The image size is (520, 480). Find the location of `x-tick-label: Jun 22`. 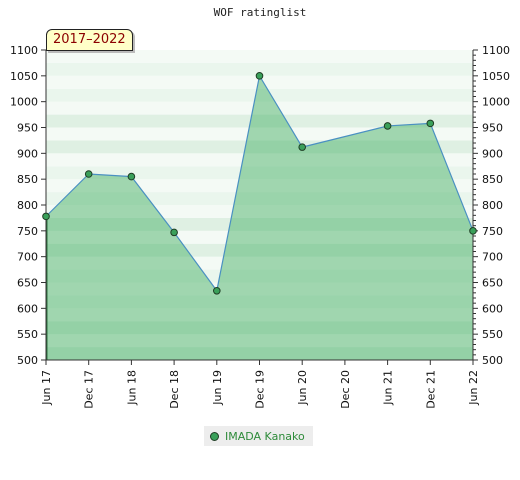

x-tick-label: Jun 22 is located at coordinates (473, 388).